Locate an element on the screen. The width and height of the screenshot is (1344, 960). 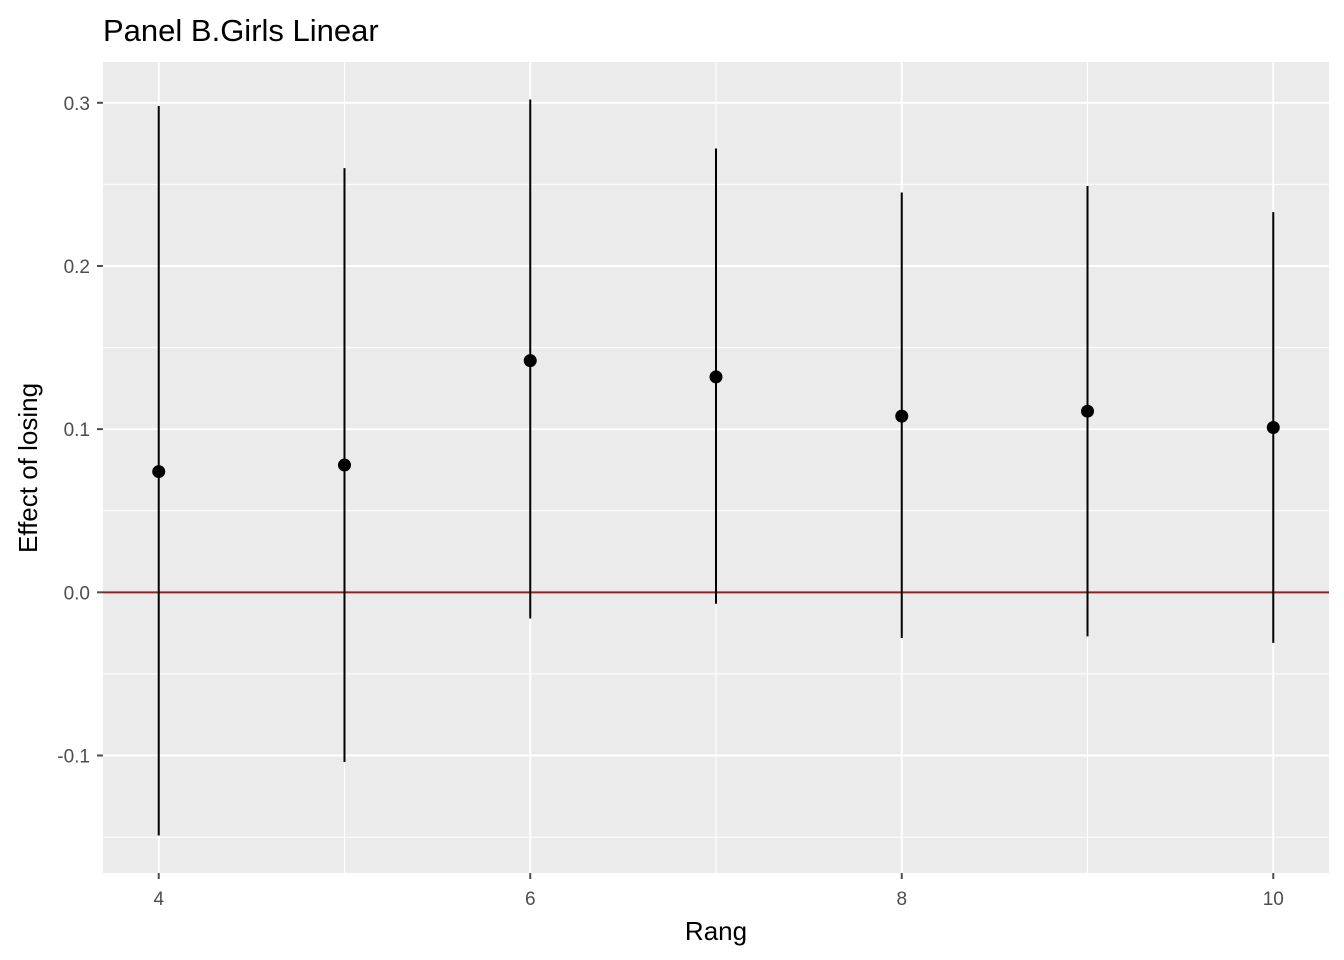
y-tick-label: 0.1 is located at coordinates (77, 430).